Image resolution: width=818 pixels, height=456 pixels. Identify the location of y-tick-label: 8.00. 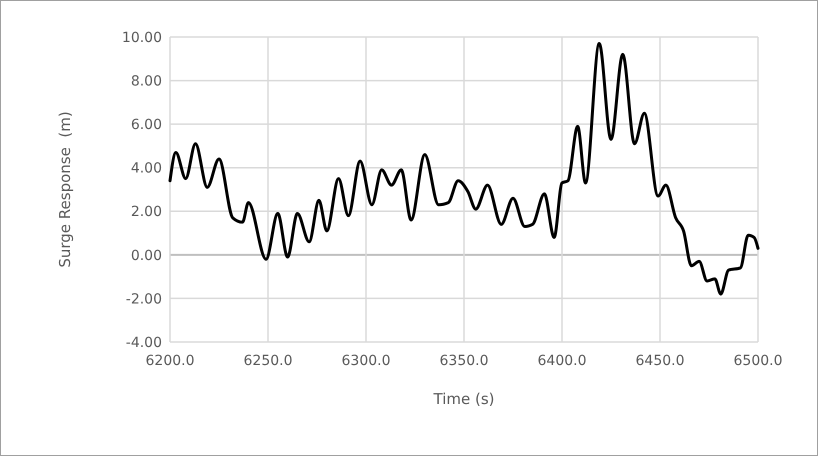
(146, 81).